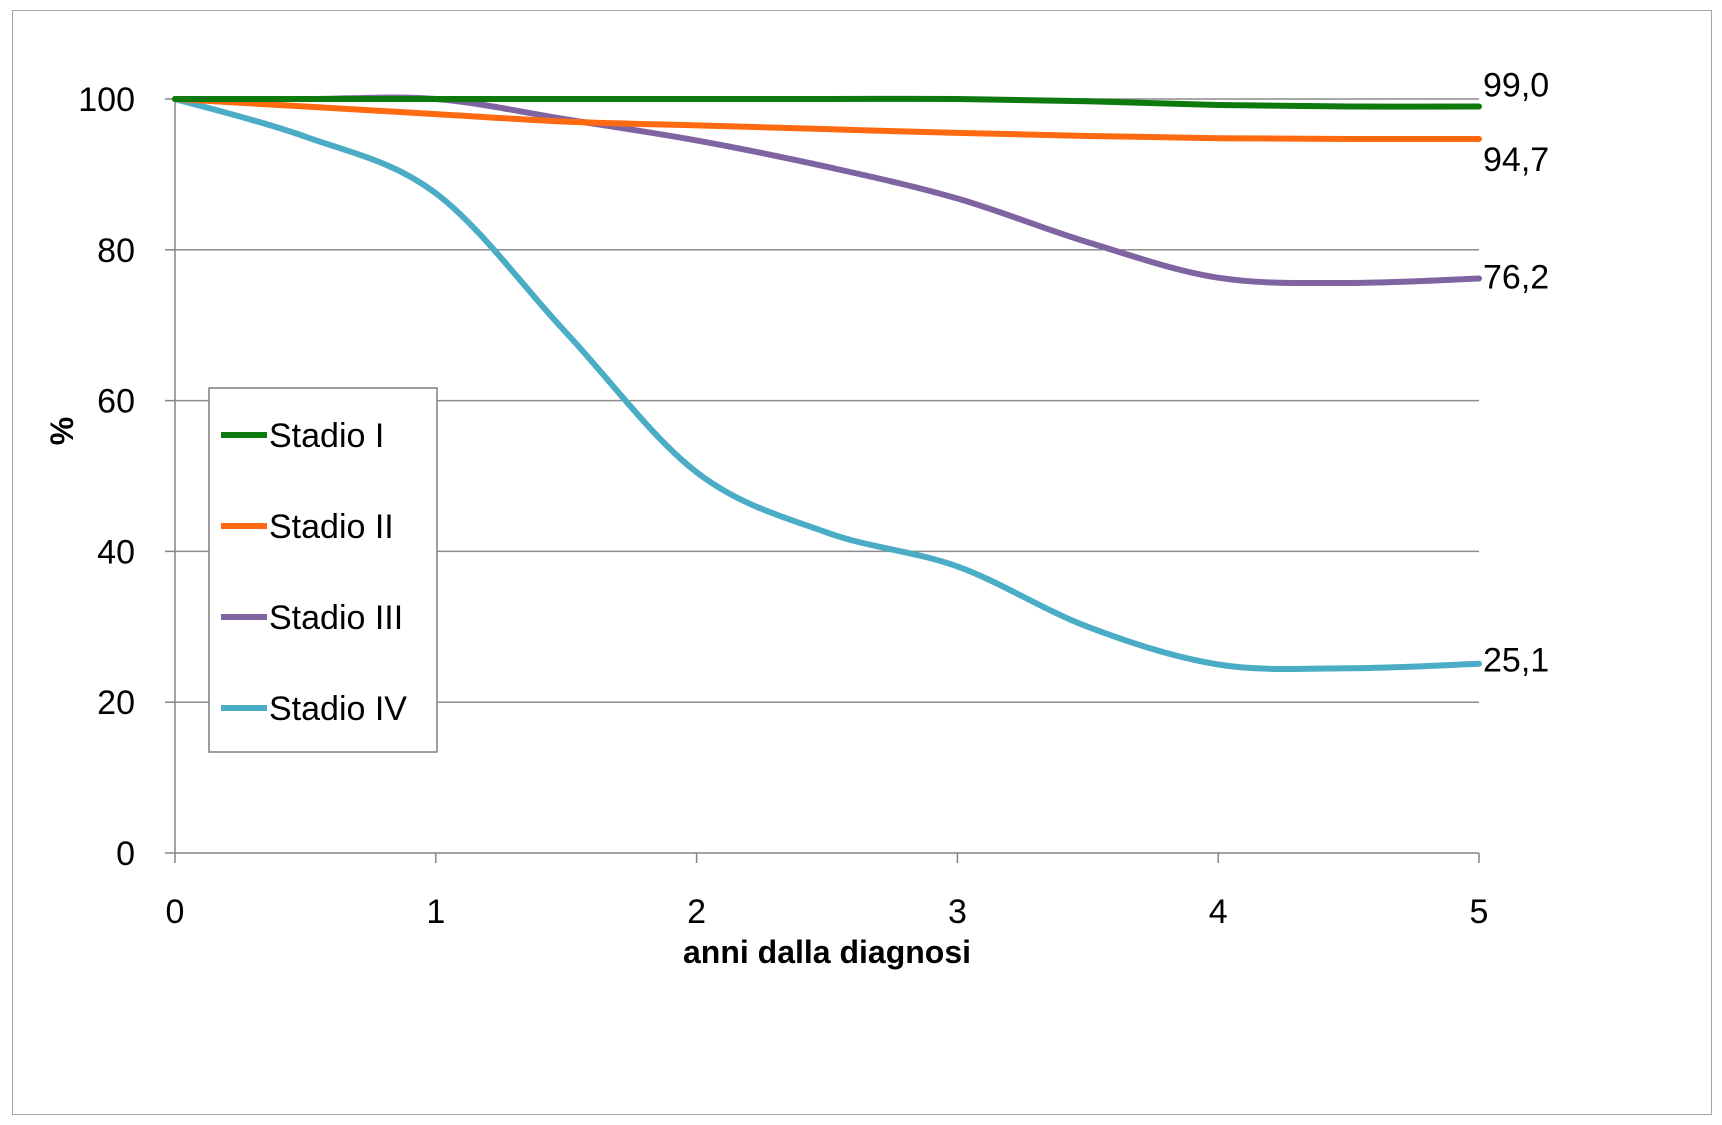  Describe the element at coordinates (323, 570) in the screenshot. I see `legend-box` at that location.